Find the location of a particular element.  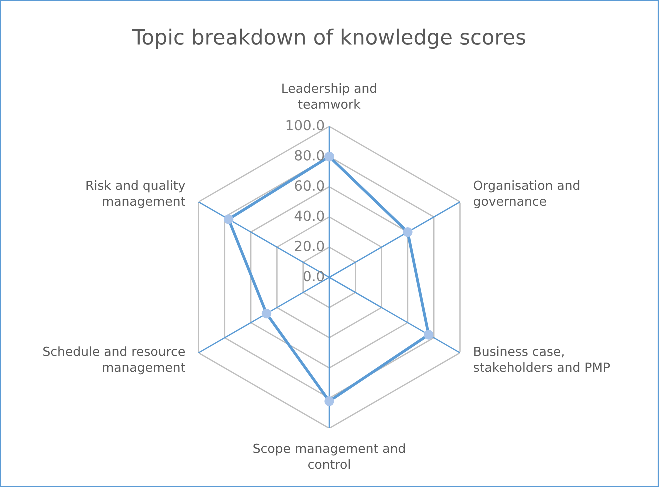

y-tick-label: 80.0 is located at coordinates (309, 155).